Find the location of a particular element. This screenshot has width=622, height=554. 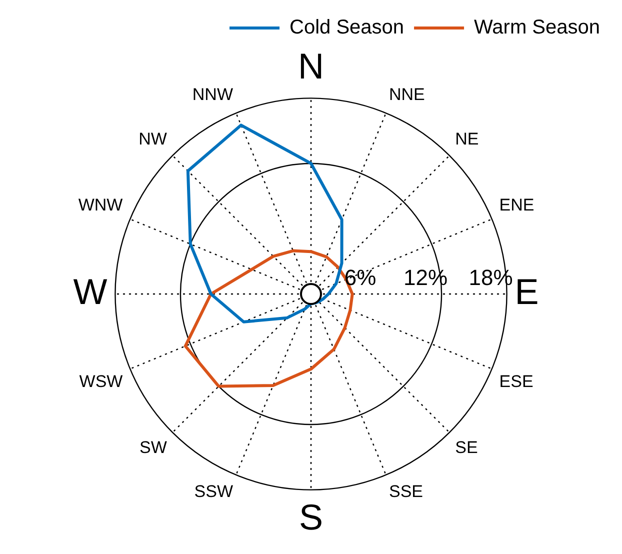

spoke-label: NNW is located at coordinates (213, 94).